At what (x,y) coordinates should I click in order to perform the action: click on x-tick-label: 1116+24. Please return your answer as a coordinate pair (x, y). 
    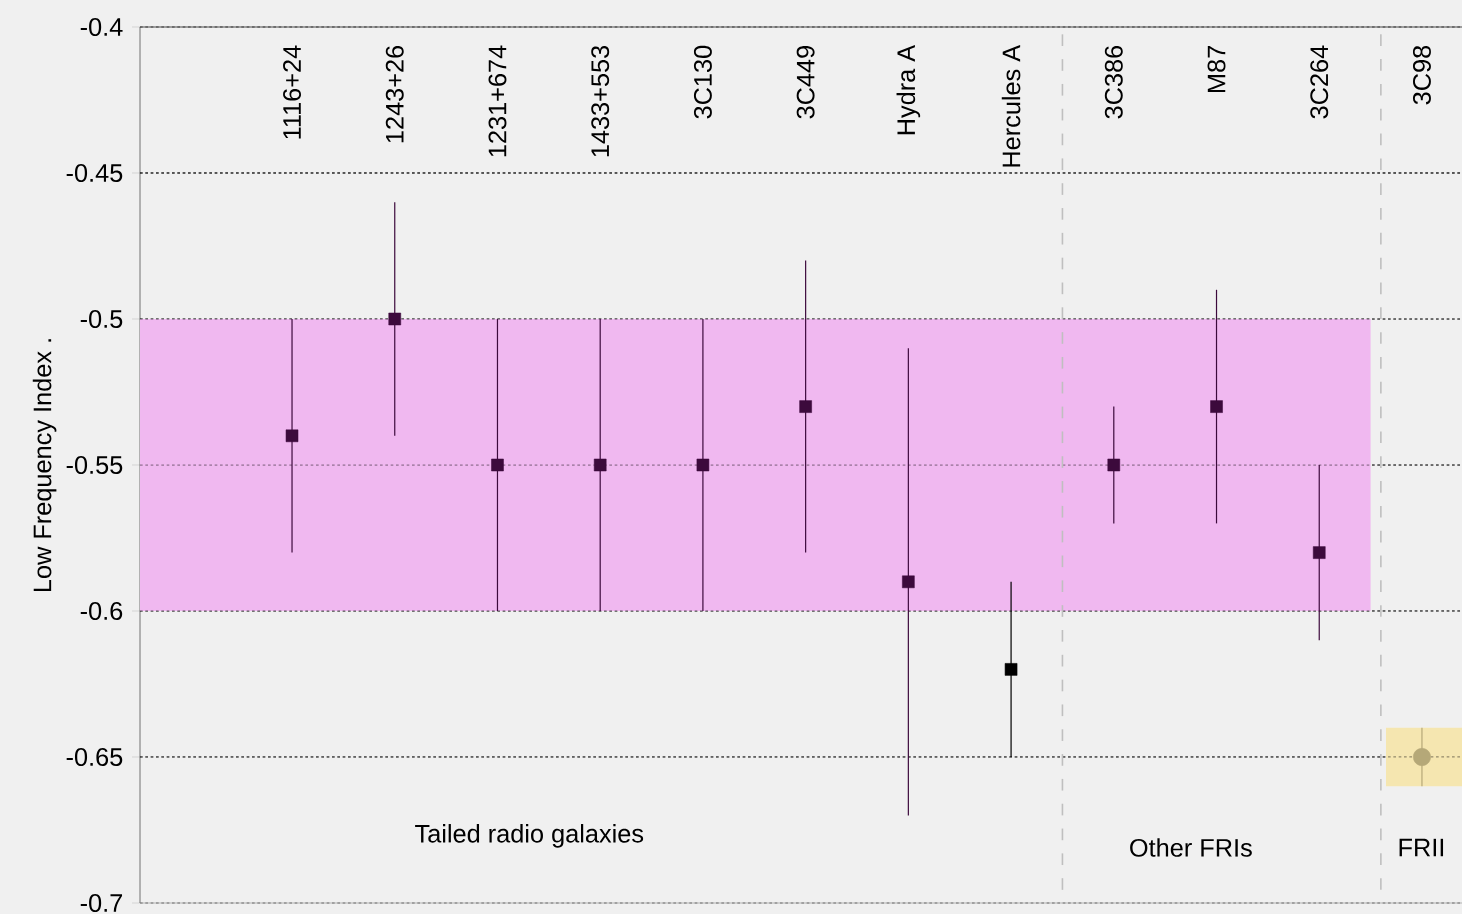
    Looking at the image, I should click on (292, 92).